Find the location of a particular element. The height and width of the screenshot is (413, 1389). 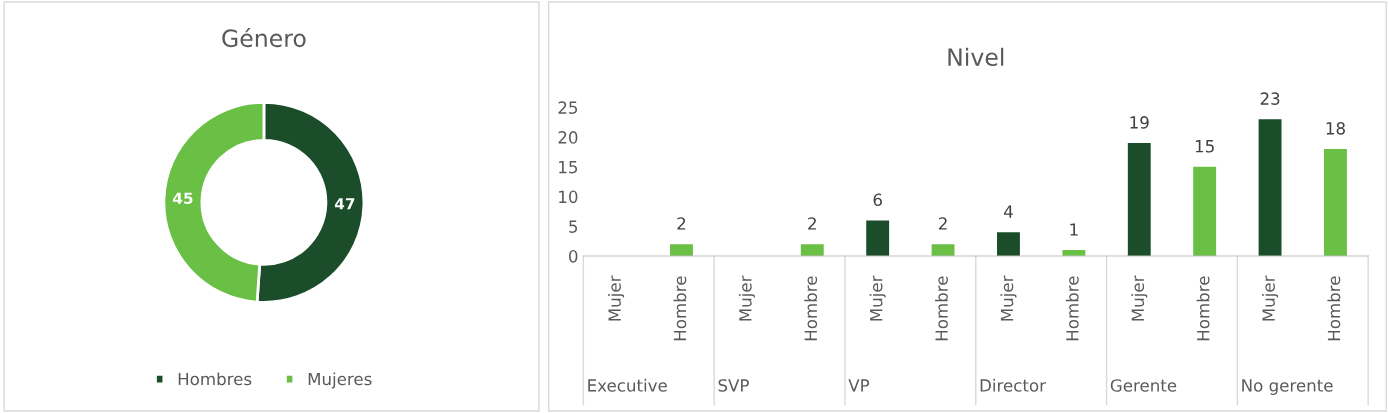

data-label: 6 is located at coordinates (877, 200).